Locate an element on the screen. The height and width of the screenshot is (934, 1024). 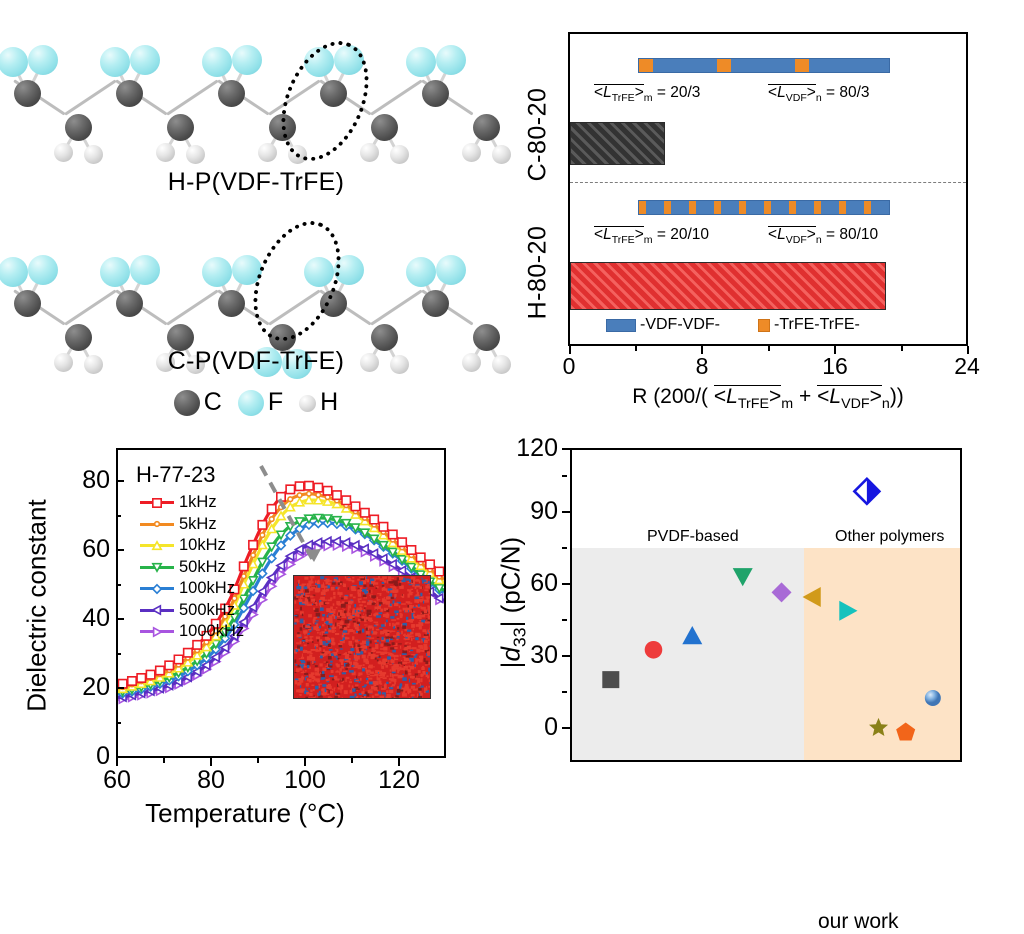
chain-h-pvdf-trfe is located at coordinates (256, 88).